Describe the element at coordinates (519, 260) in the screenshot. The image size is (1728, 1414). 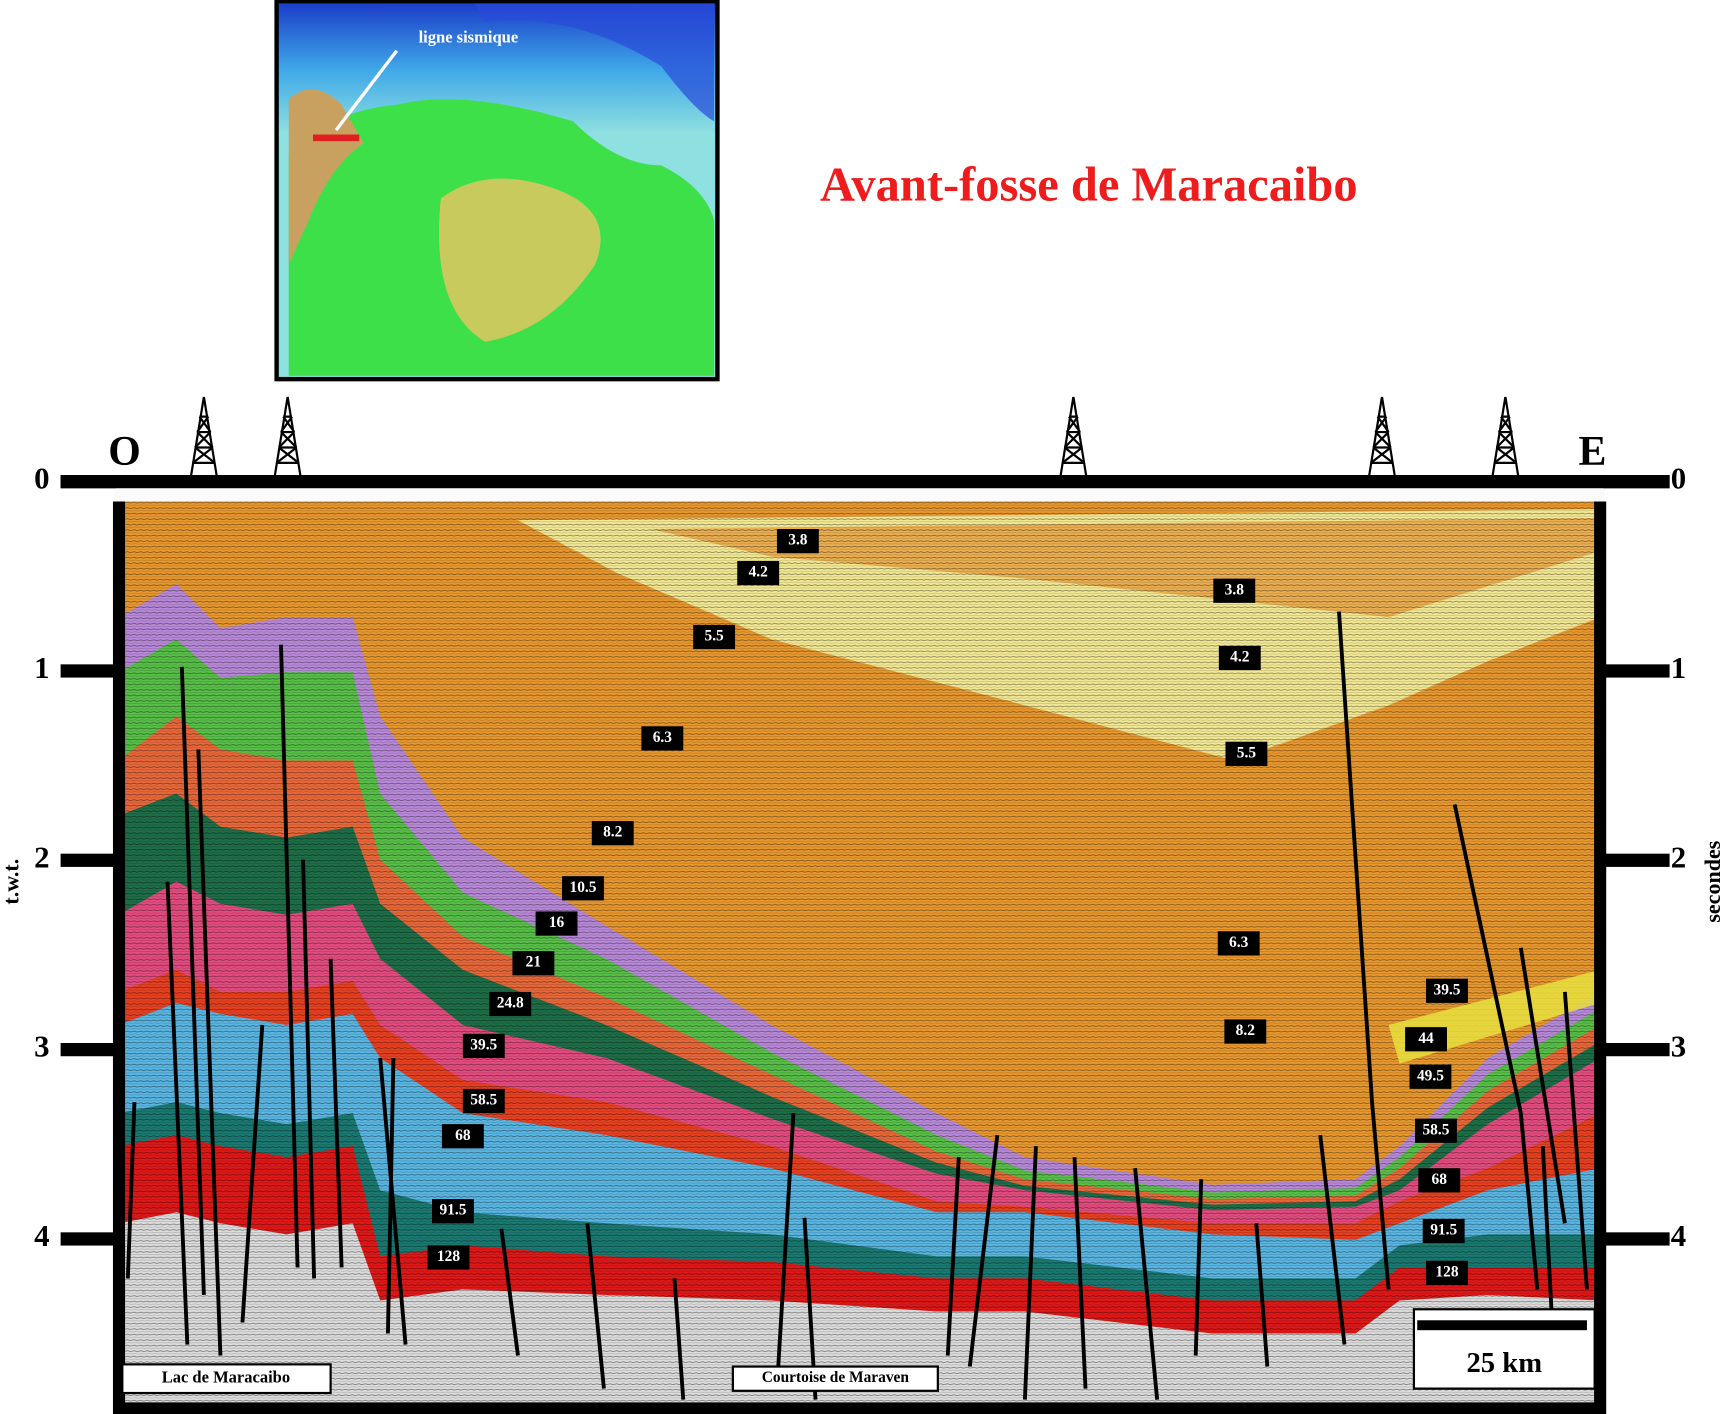
I see `map-highland` at that location.